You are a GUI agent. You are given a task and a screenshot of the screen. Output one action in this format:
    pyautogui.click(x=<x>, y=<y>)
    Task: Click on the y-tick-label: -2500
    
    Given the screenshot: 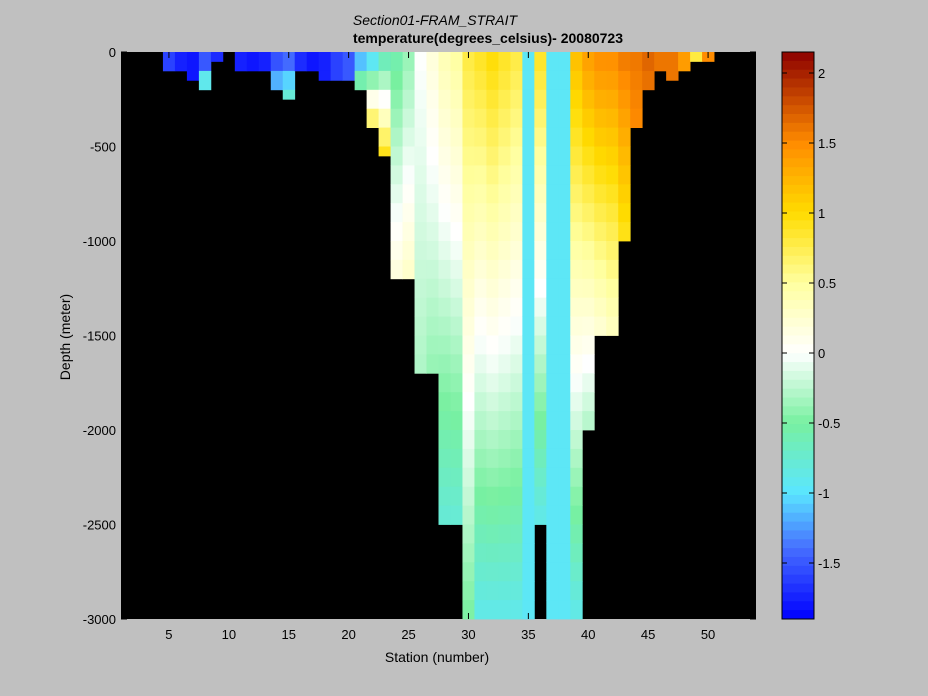 What is the action you would take?
    pyautogui.click(x=99, y=525)
    